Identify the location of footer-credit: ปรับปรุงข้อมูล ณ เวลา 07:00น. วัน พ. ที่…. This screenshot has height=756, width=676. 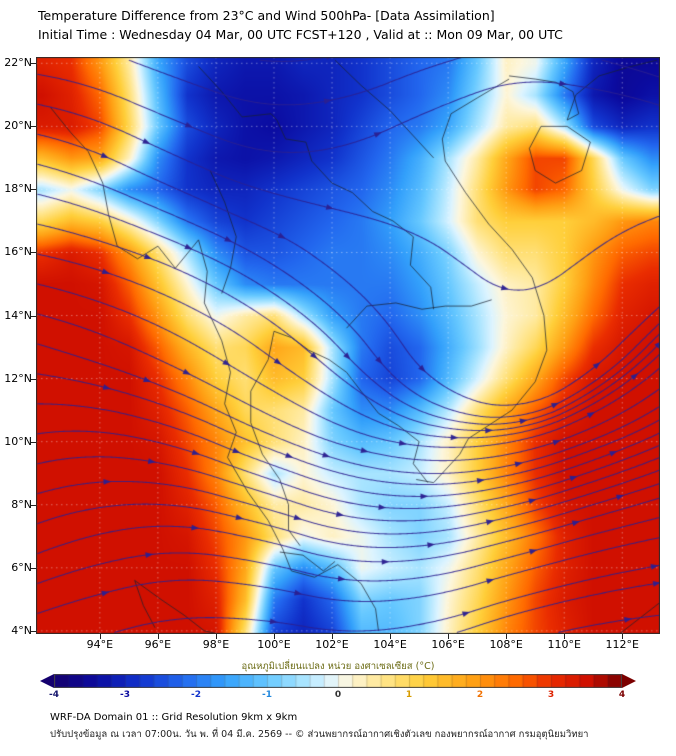
(319, 734).